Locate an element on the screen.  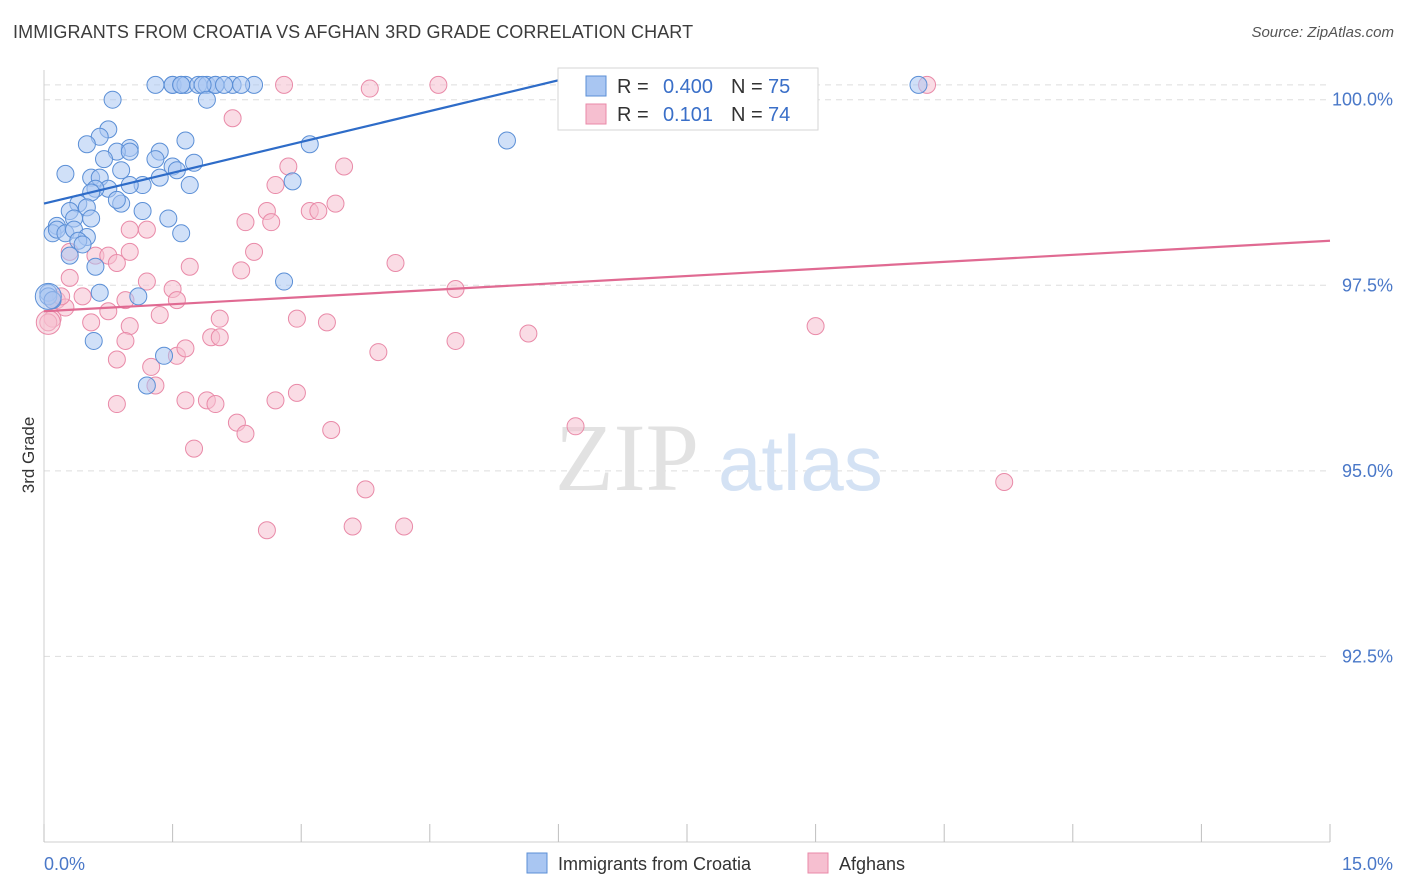
stats-legend-r-label-0: R = is located at coordinates (633, 87).